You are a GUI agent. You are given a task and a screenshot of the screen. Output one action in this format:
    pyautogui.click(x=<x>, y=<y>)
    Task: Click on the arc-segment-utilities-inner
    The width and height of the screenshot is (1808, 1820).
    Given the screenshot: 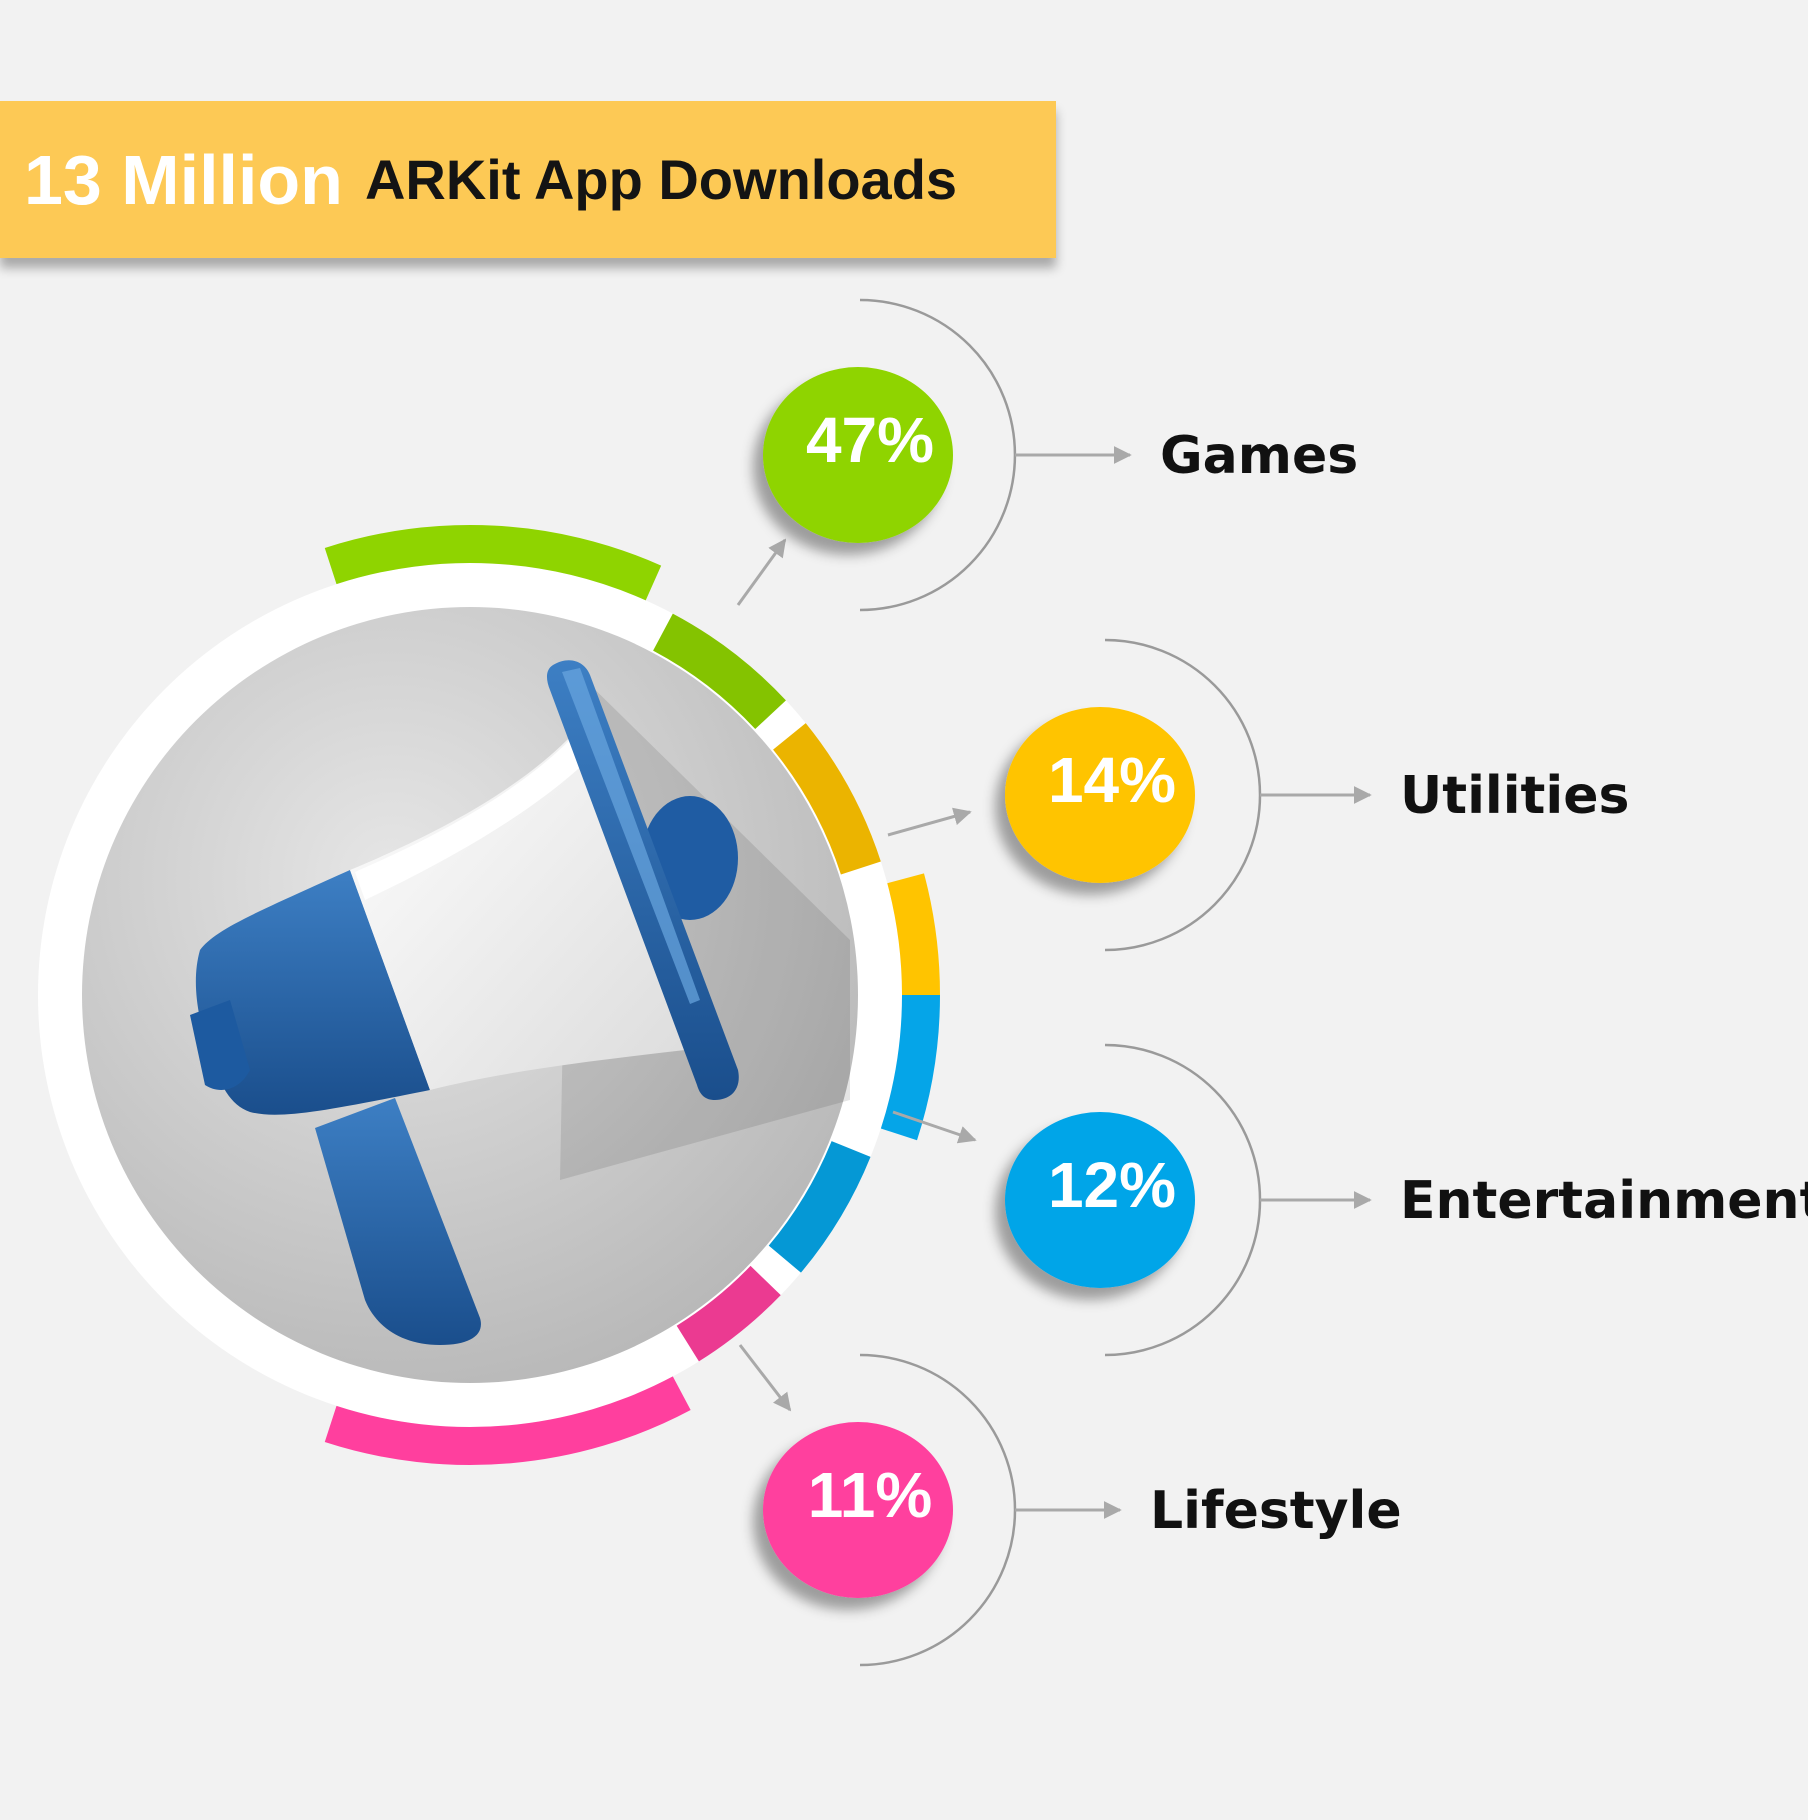 What is the action you would take?
    pyautogui.click(x=827, y=799)
    